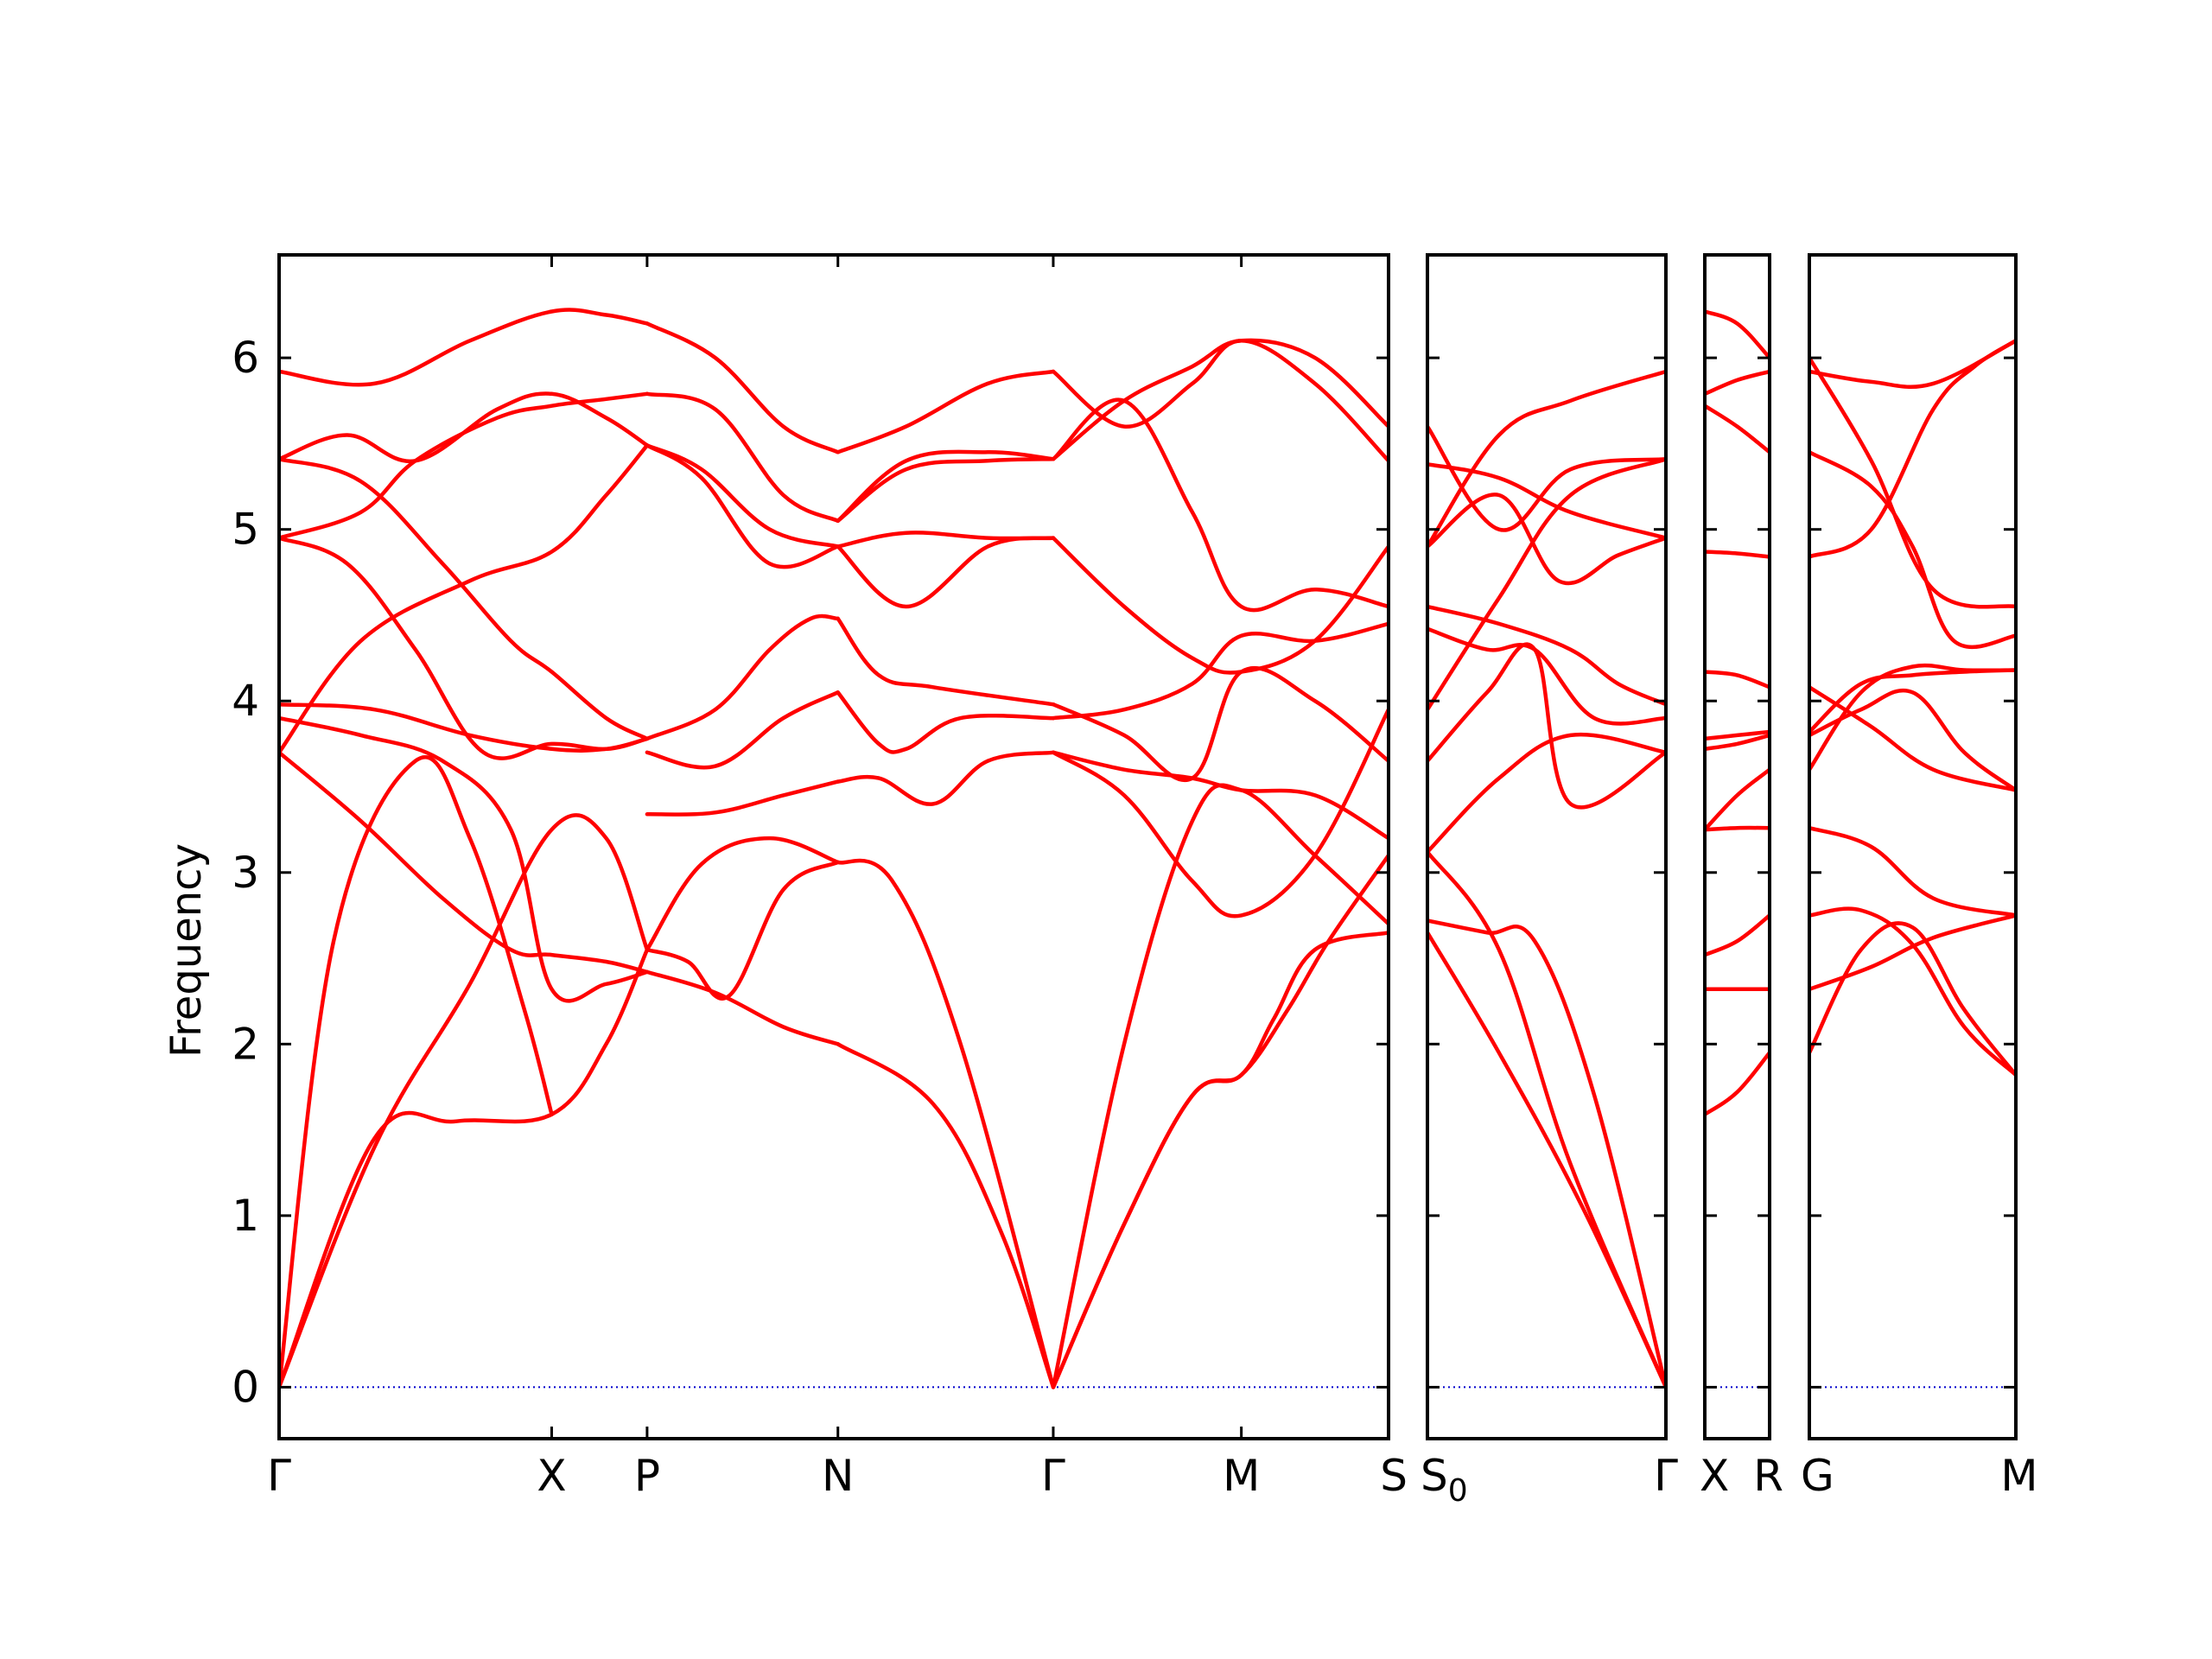  I want to click on y-tick-label: 4, so click(245, 701).